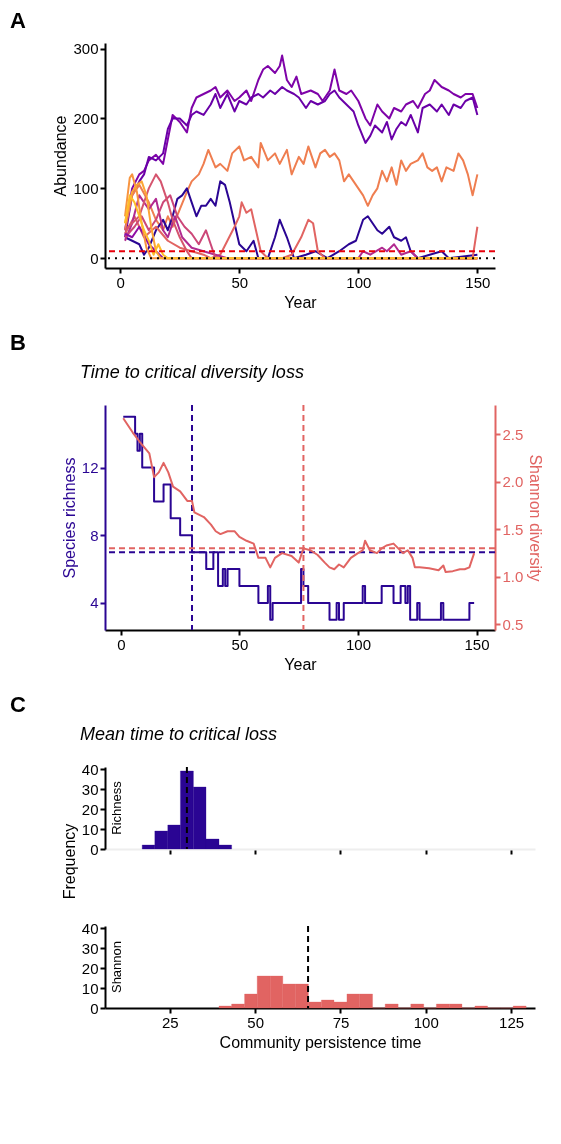  I want to click on y2-tick-label: 2.0, so click(513, 482).